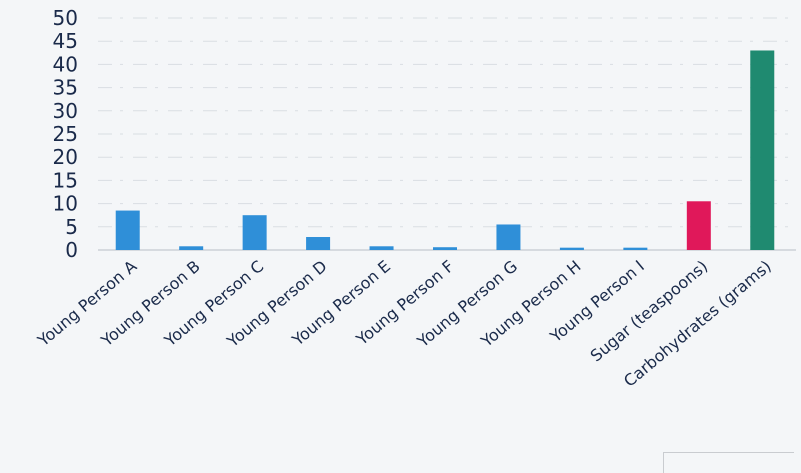  What do you see at coordinates (728, 462) in the screenshot?
I see `legend-frame` at bounding box center [728, 462].